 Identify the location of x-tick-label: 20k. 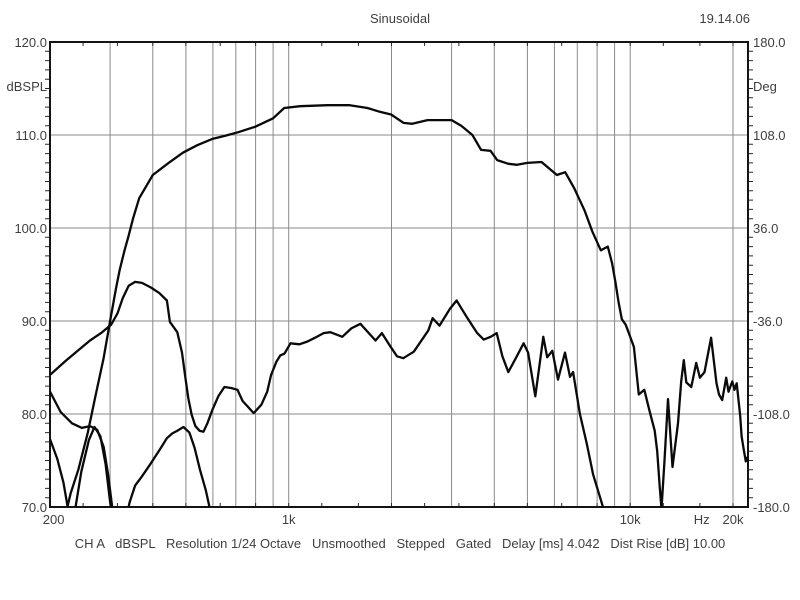
(733, 519).